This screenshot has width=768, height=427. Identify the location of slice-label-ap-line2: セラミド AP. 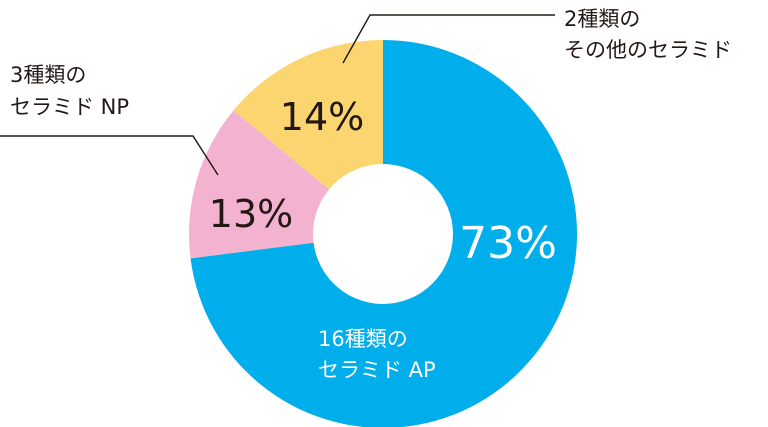
(377, 370).